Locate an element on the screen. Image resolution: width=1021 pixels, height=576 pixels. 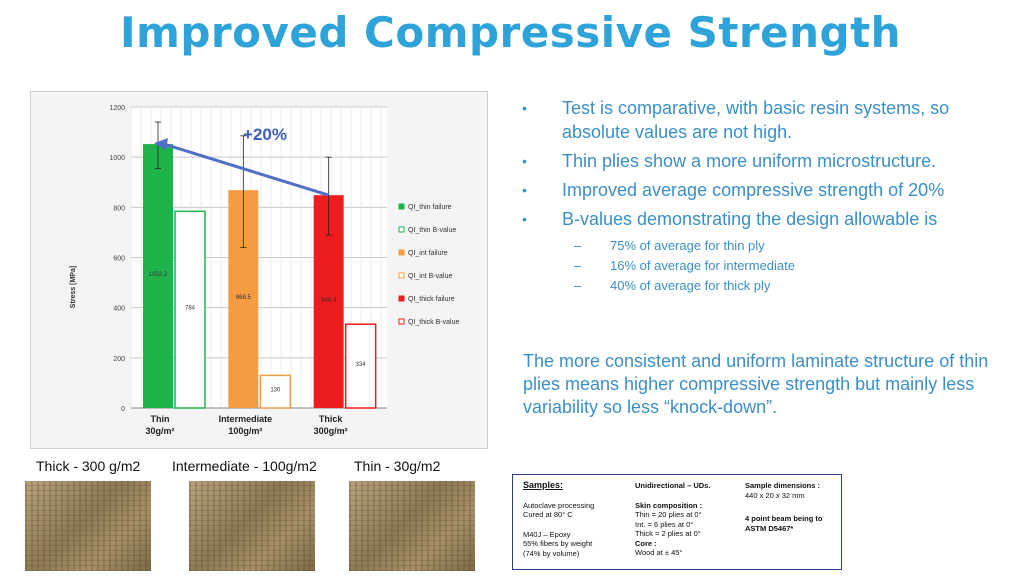
y-tick-label-0: 0 is located at coordinates (123, 409).